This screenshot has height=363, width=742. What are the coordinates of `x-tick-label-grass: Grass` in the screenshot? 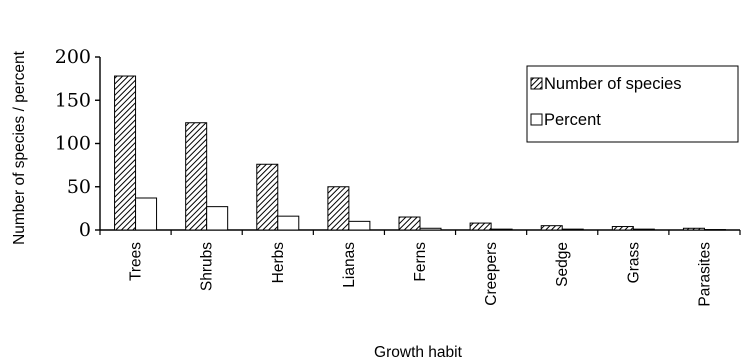 It's located at (633, 263).